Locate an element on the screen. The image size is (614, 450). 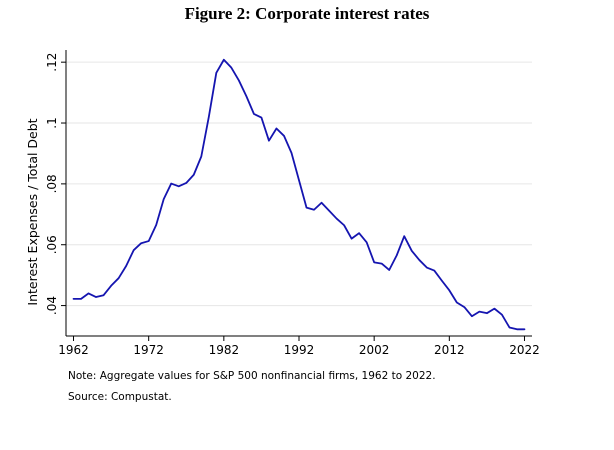
y-tick-label: .06 is located at coordinates (52, 244).